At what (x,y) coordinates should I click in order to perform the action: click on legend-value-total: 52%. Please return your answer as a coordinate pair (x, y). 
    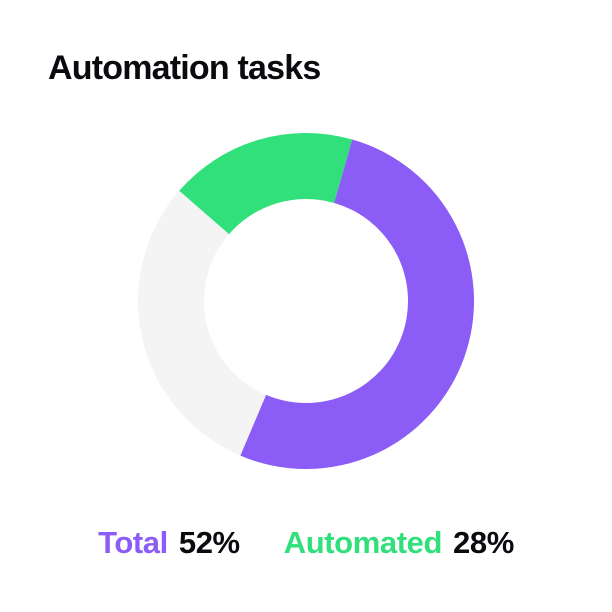
    Looking at the image, I should click on (209, 542).